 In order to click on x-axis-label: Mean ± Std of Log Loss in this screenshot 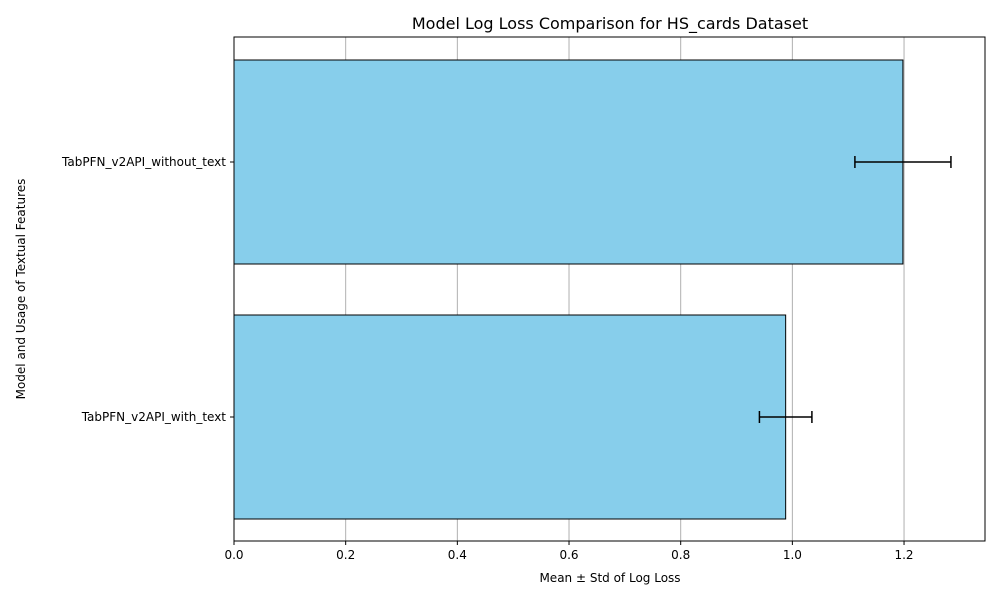, I will do `click(609, 578)`.